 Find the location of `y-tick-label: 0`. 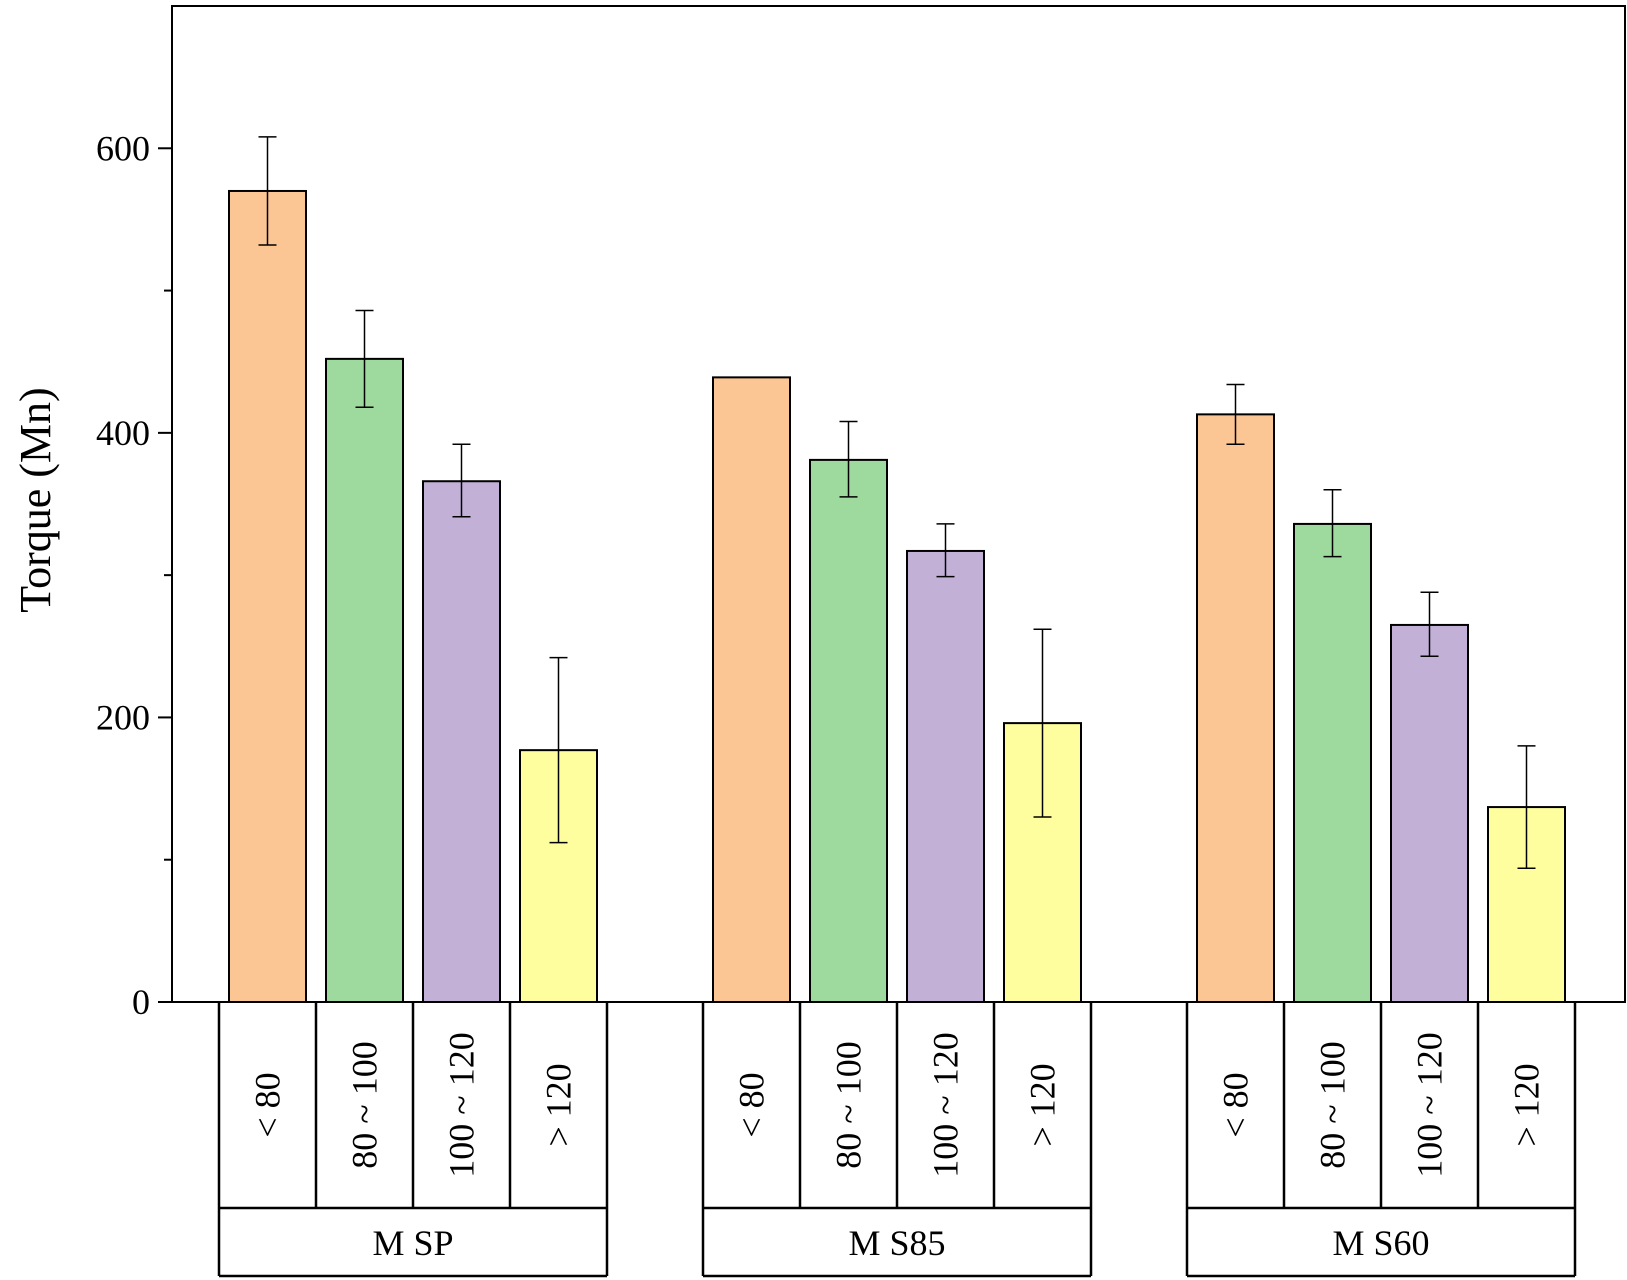

y-tick-label: 0 is located at coordinates (141, 1002).